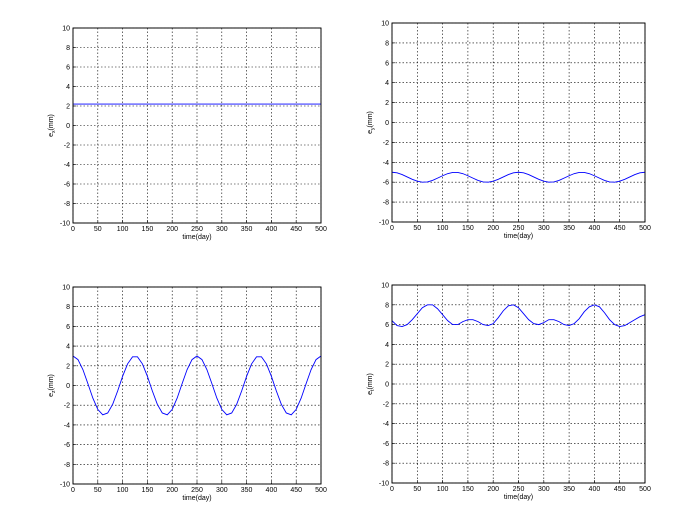 The height and width of the screenshot is (524, 696). What do you see at coordinates (371, 384) in the screenshot?
I see `y-axis-label: et(mm)` at bounding box center [371, 384].